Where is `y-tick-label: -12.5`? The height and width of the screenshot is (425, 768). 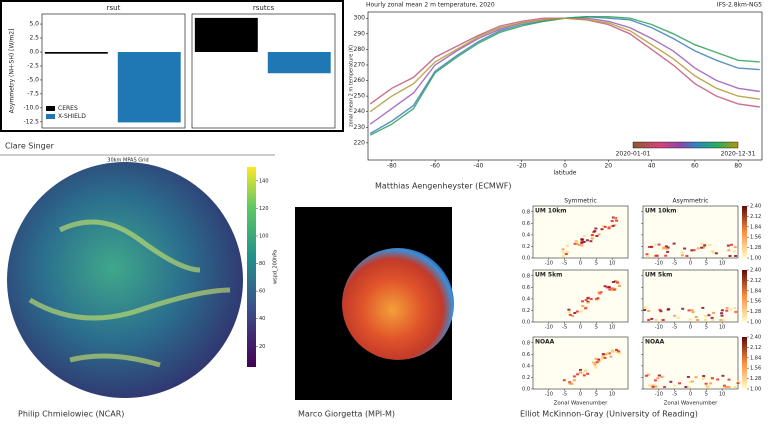
y-tick-label: -12.5 is located at coordinates (31, 121).